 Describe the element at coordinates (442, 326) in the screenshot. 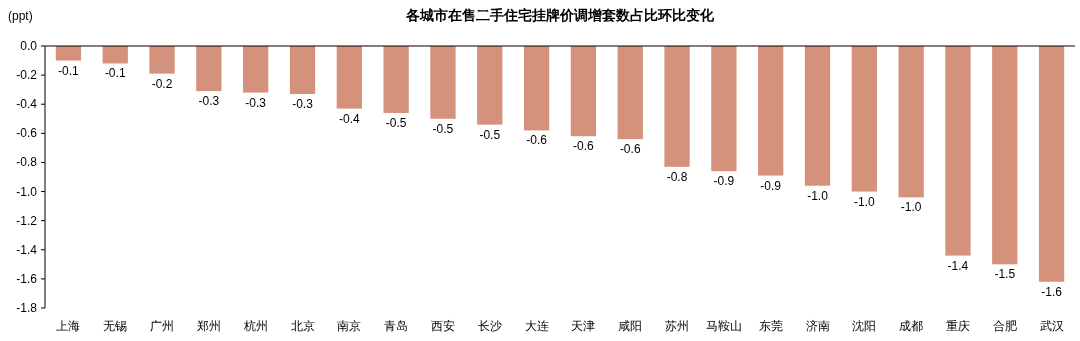

I see `x-tick-label: 西安` at that location.